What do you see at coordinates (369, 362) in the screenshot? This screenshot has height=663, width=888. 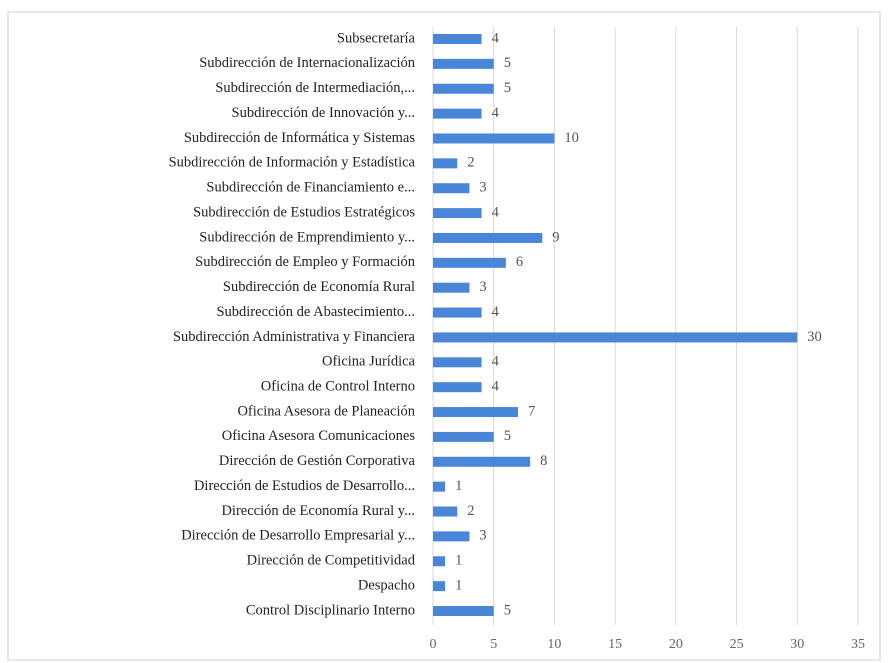 I see `category-label: Oficina Jurídica` at bounding box center [369, 362].